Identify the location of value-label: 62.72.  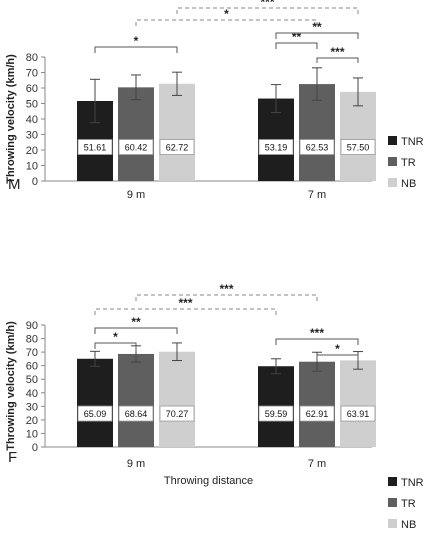
(177, 148).